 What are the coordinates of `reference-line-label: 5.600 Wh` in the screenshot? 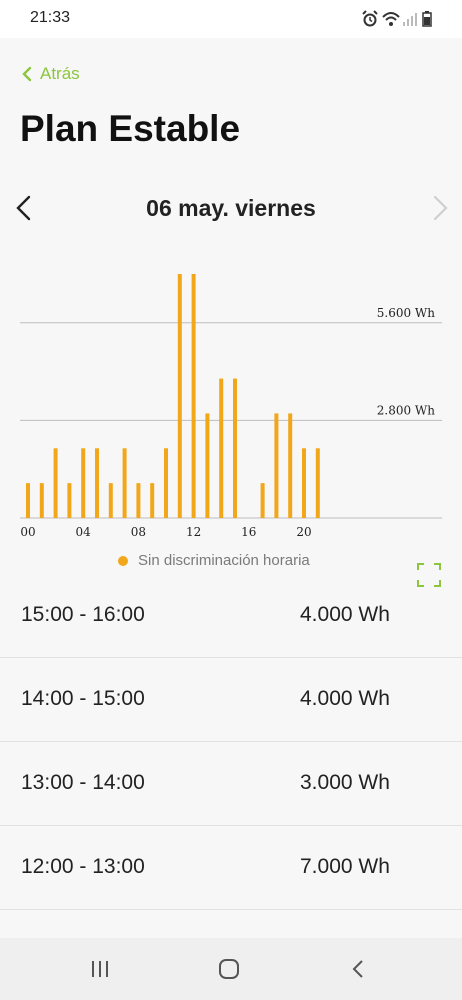 It's located at (406, 313).